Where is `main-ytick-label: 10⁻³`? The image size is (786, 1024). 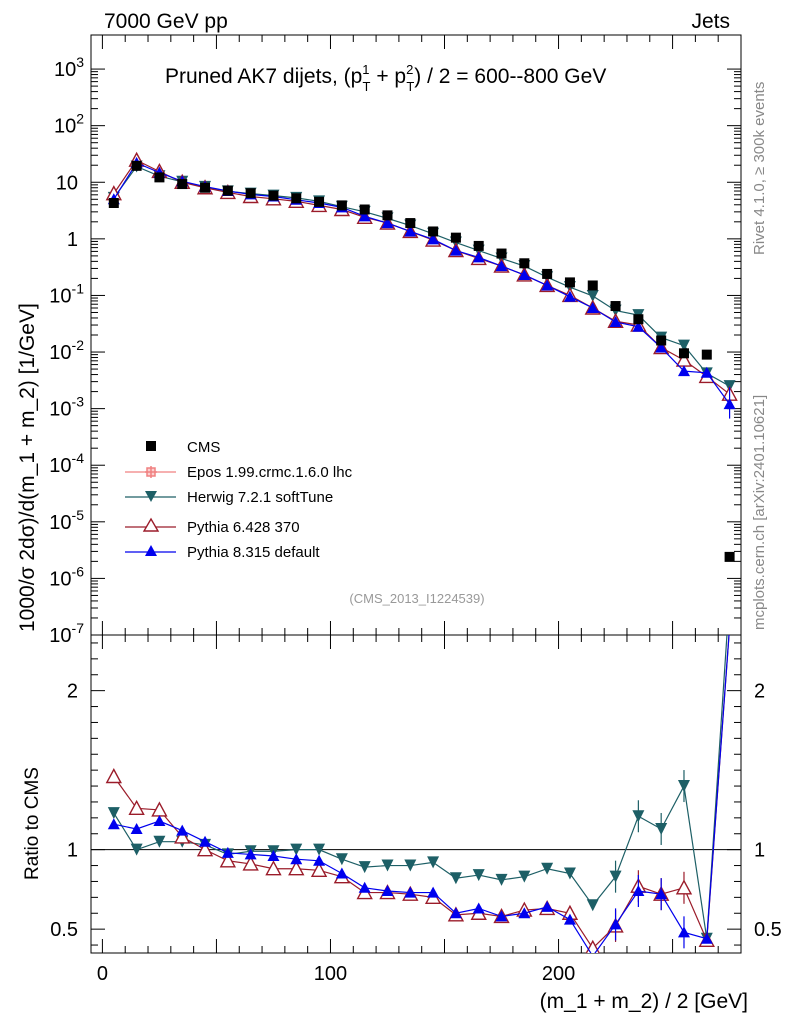
main-ytick-label: 10⁻³ is located at coordinates (66, 407).